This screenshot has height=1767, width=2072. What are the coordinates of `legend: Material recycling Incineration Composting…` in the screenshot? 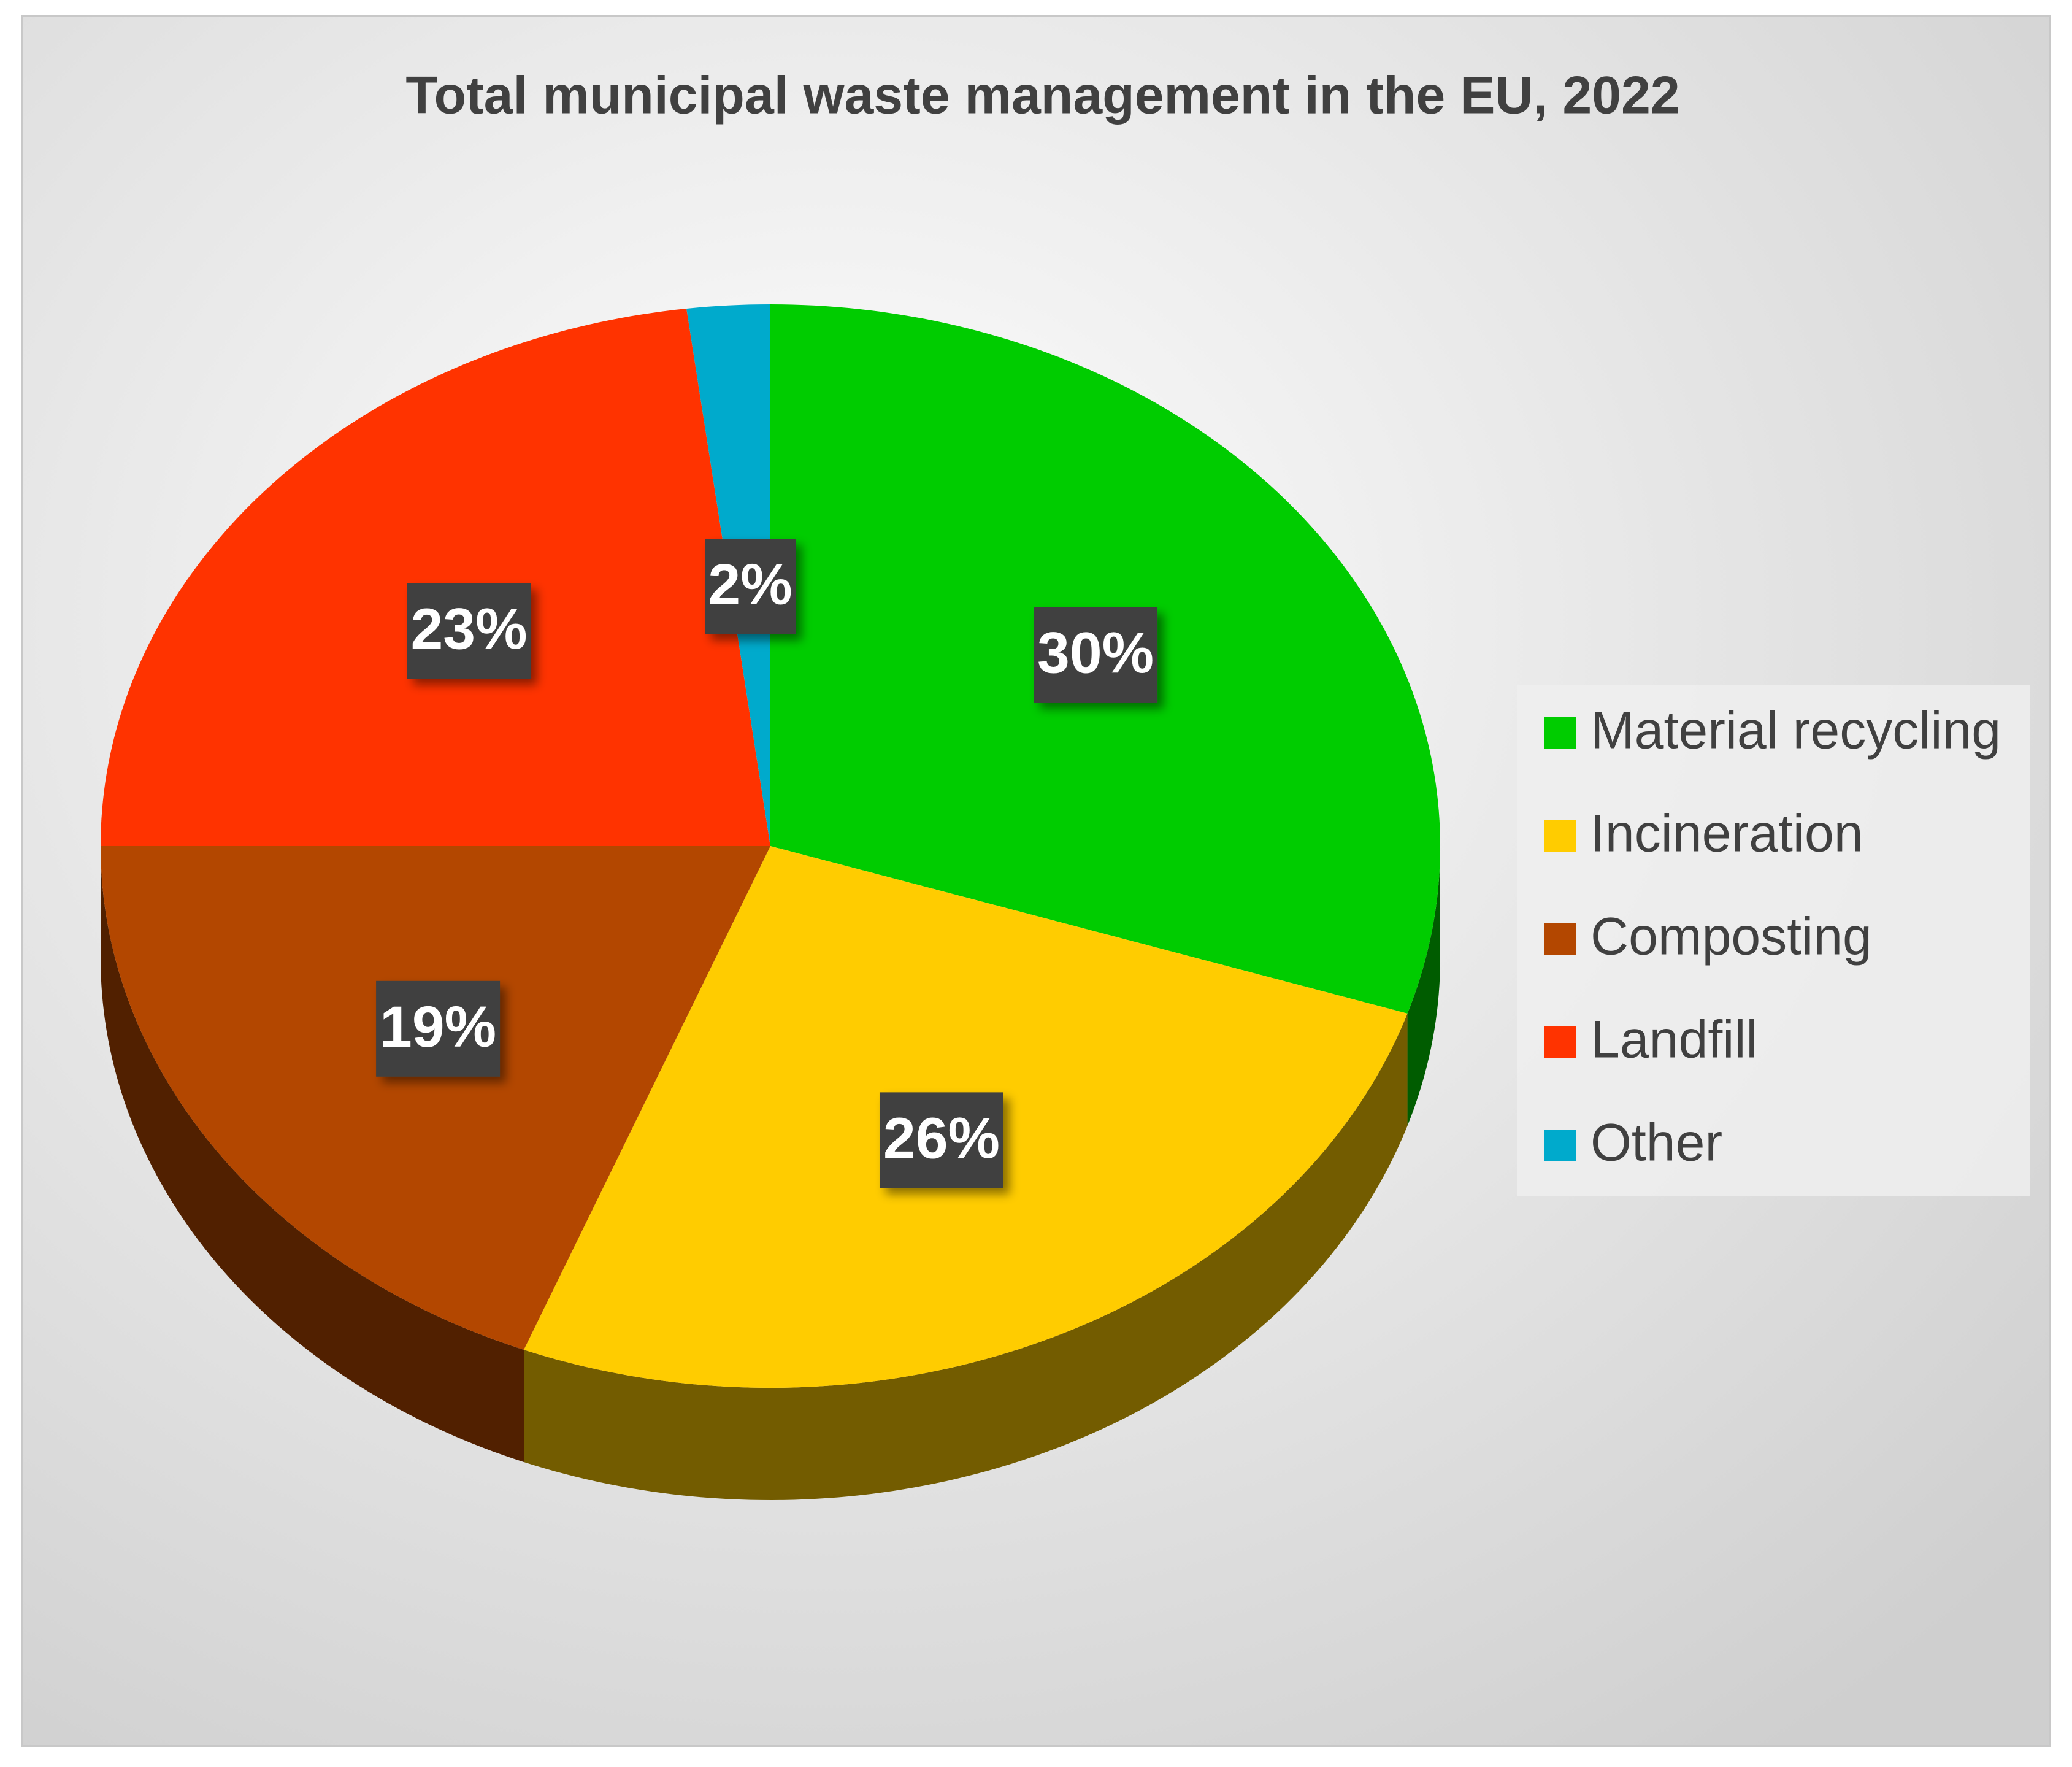 It's located at (1772, 936).